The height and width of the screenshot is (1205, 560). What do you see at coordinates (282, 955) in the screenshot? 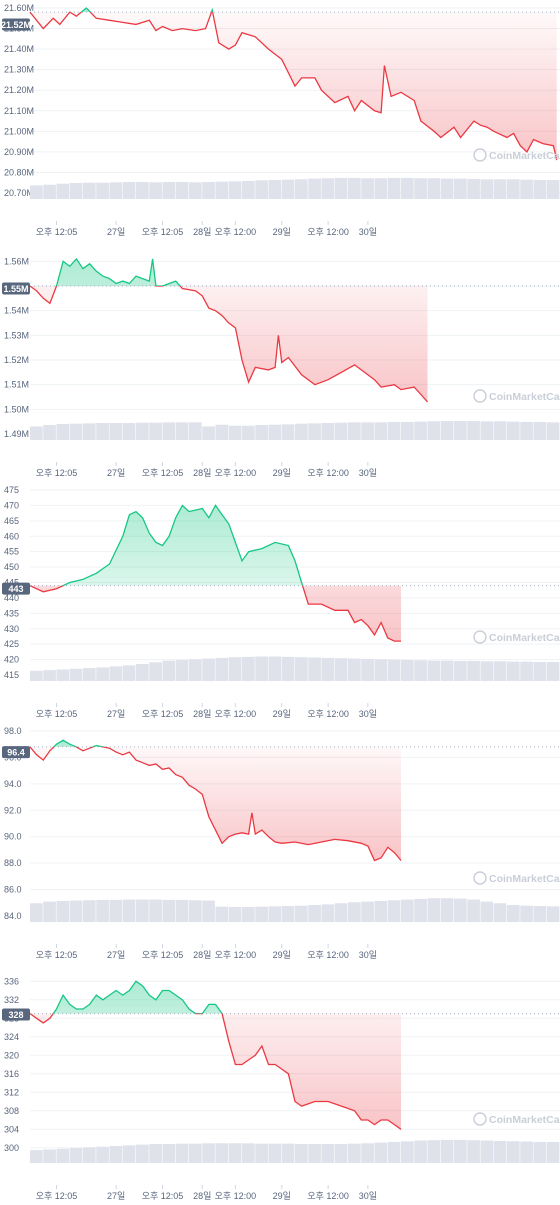
I see `x-tick-label: 29일` at bounding box center [282, 955].